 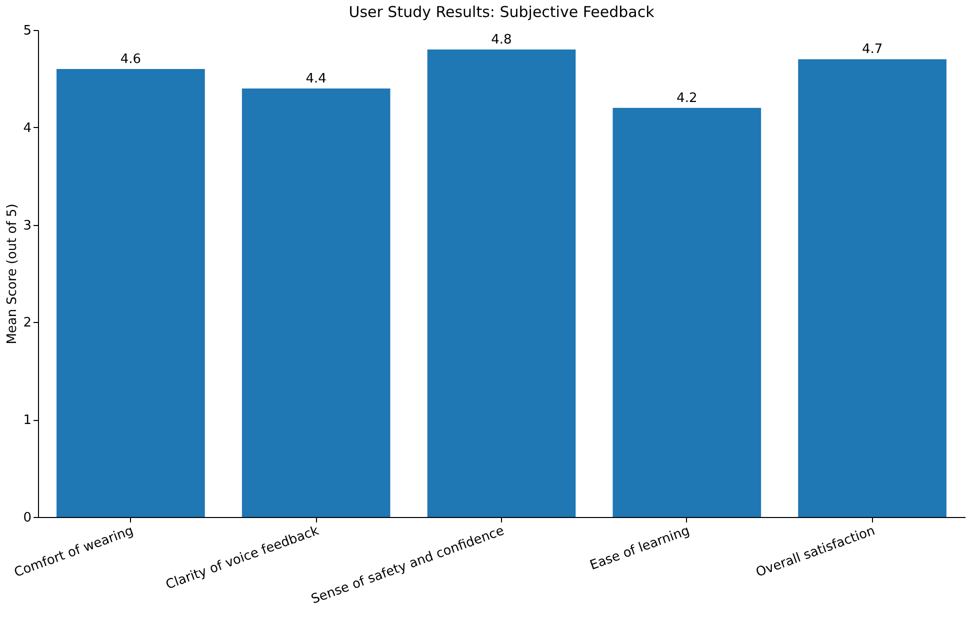 What do you see at coordinates (501, 40) in the screenshot?
I see `data-label: 4.8` at bounding box center [501, 40].